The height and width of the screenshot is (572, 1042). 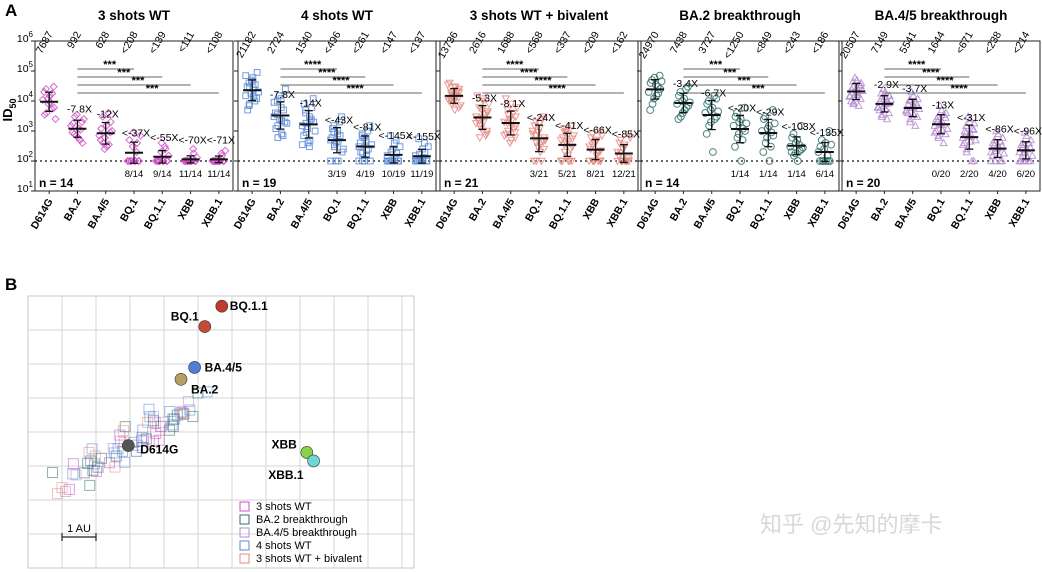 What do you see at coordinates (25, 127) in the screenshot?
I see `y-tick-label: 10³` at bounding box center [25, 127].